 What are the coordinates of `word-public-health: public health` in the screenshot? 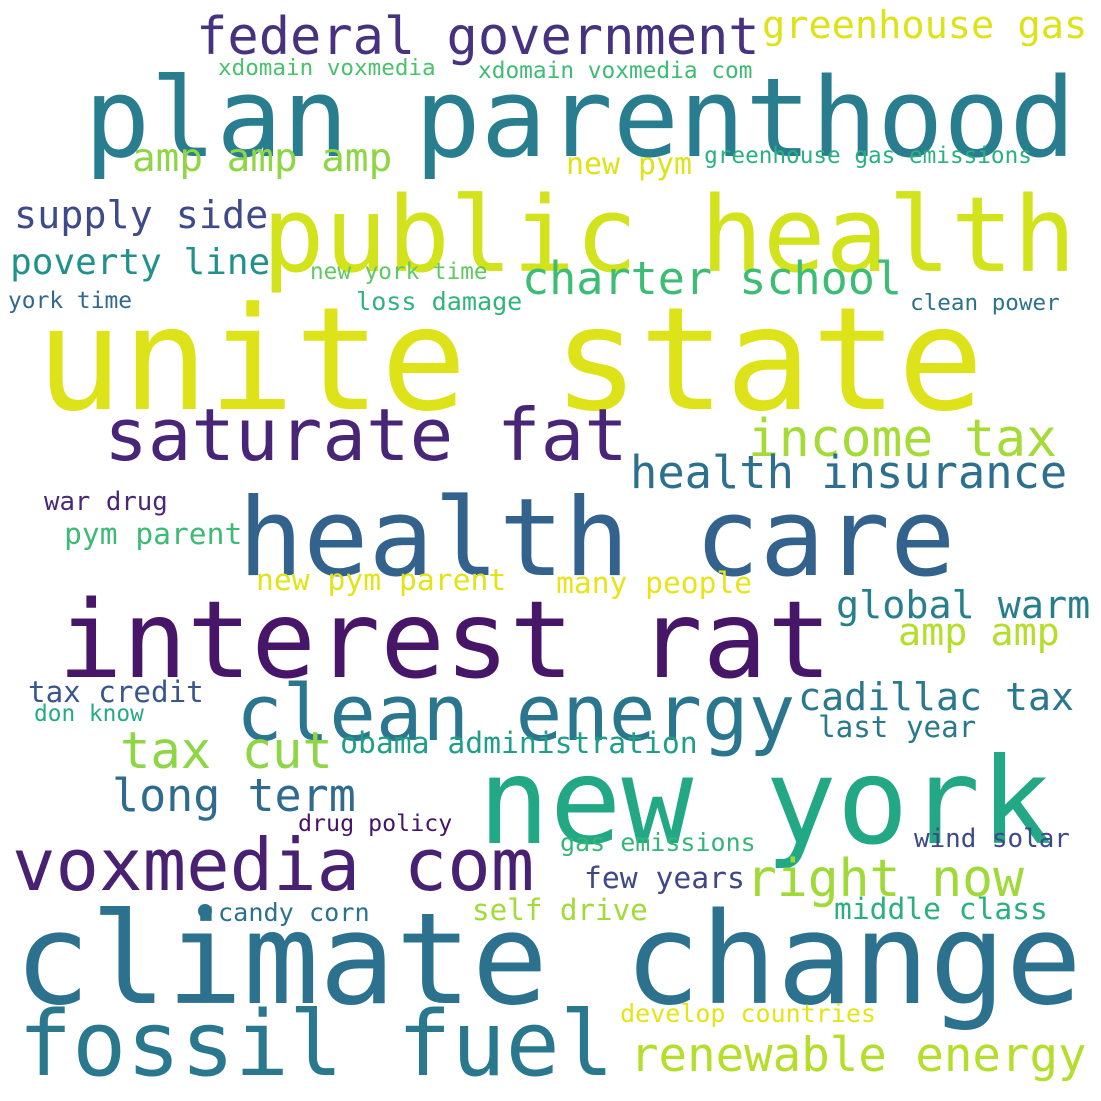 It's located at (669, 234).